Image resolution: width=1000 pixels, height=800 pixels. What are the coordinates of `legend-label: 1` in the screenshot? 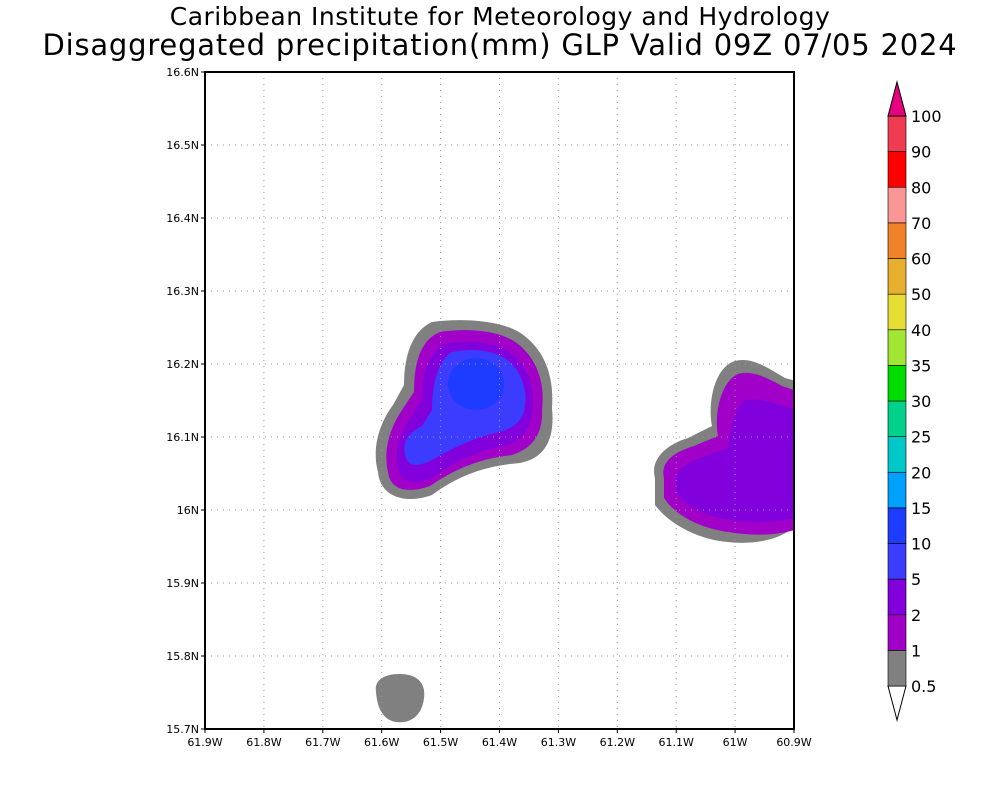 It's located at (916, 650).